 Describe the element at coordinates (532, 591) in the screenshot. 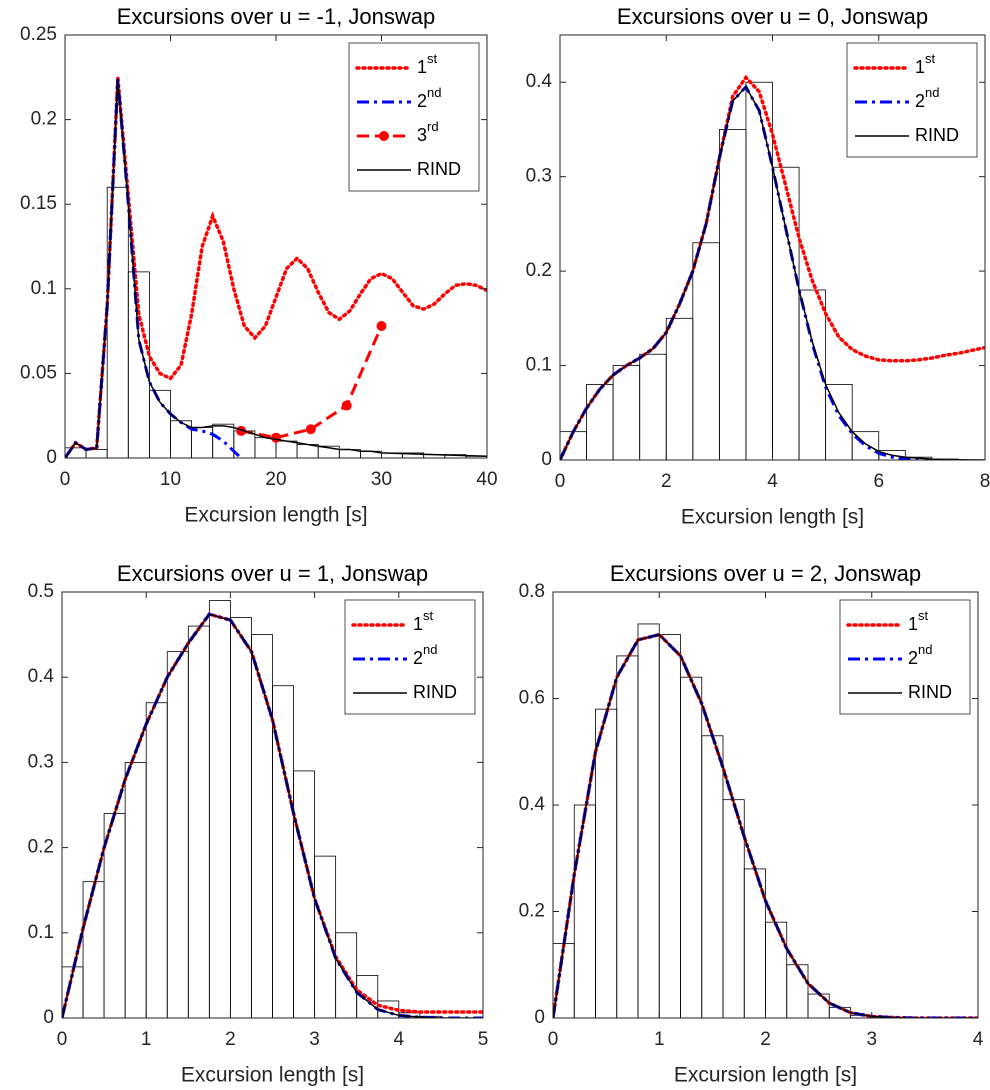

I see `y-tick-label: 0.8` at that location.